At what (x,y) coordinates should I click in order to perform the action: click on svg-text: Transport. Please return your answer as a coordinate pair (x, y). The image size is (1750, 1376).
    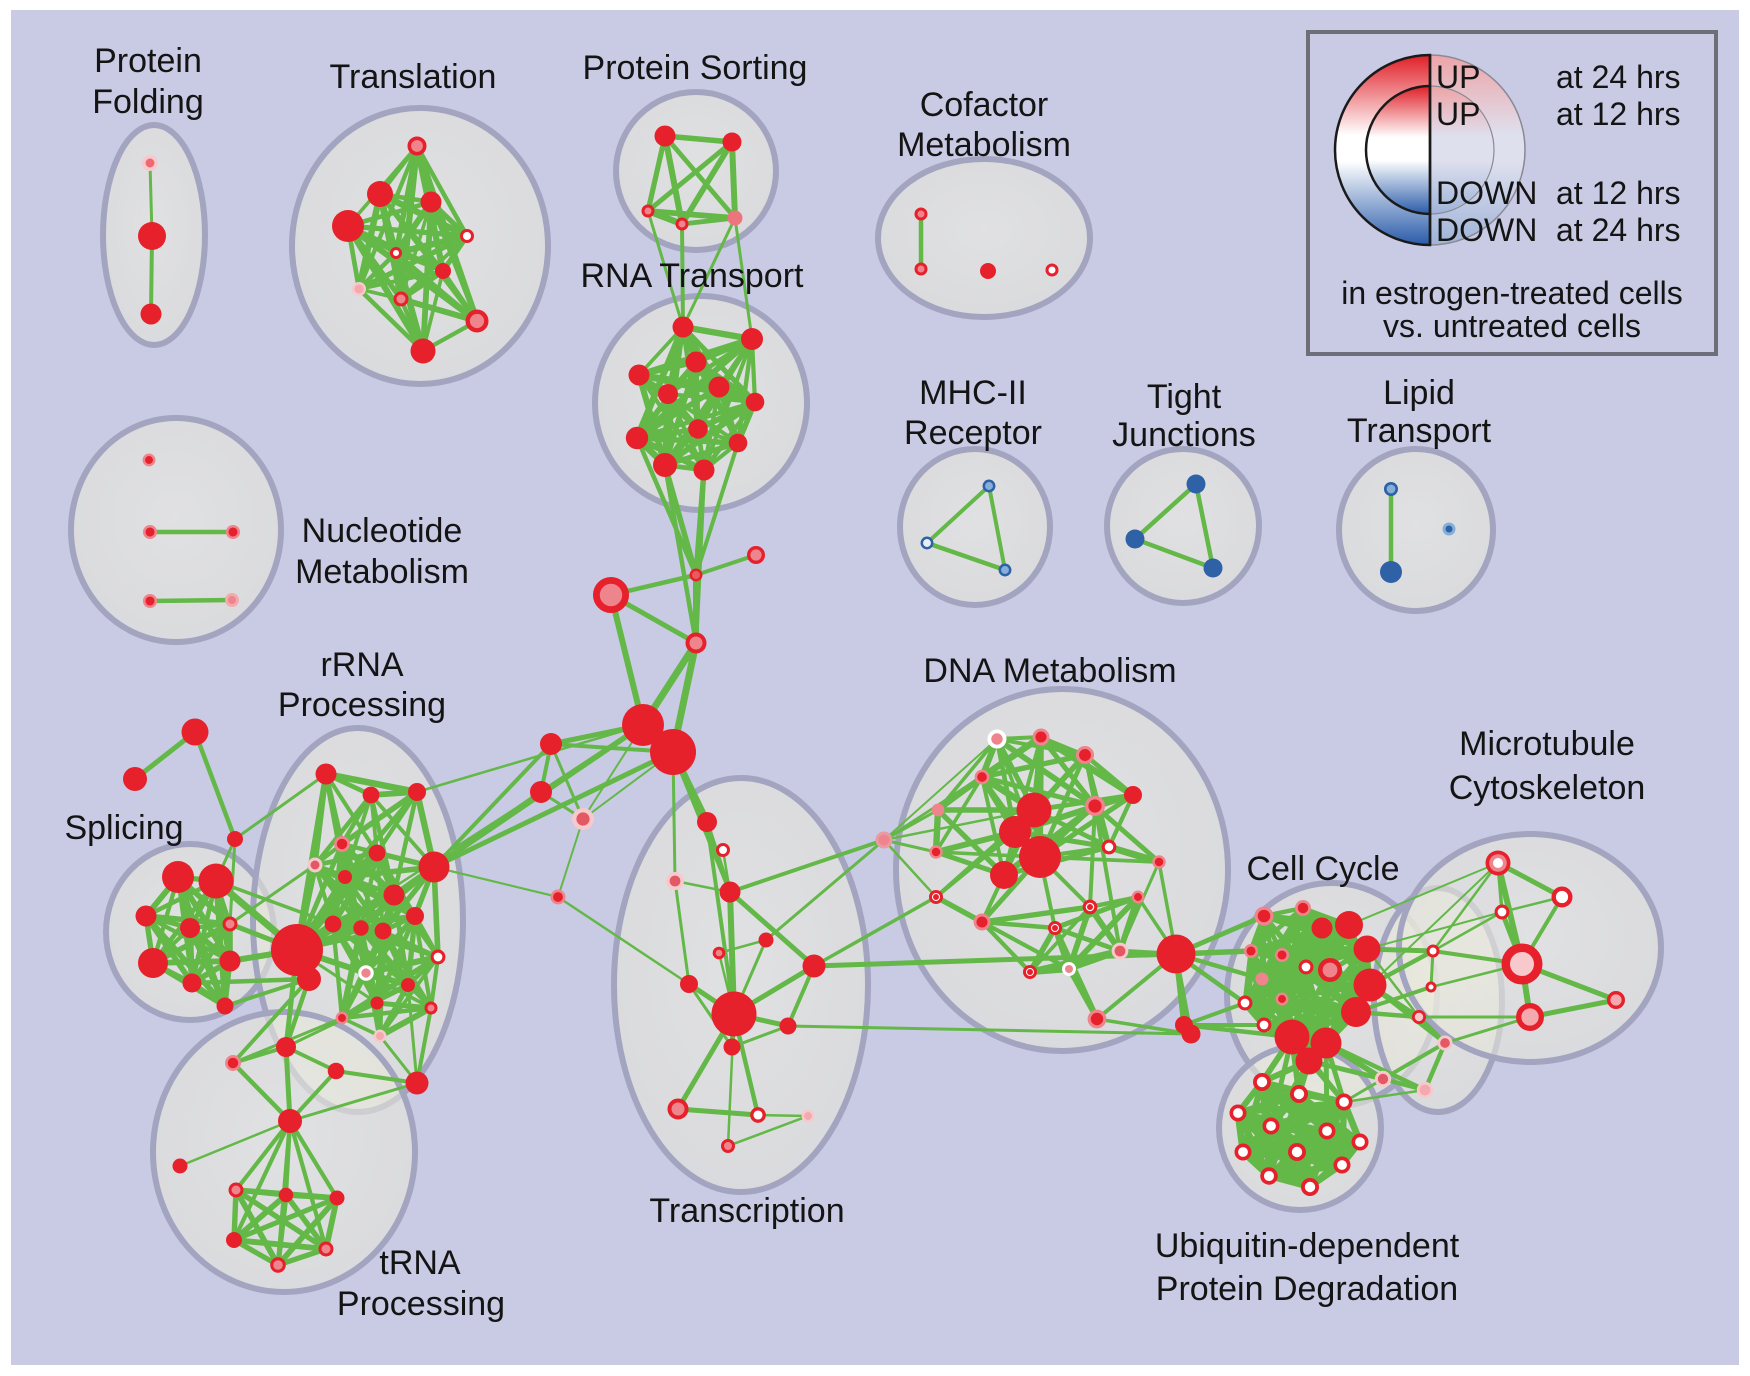
    Looking at the image, I should click on (1419, 431).